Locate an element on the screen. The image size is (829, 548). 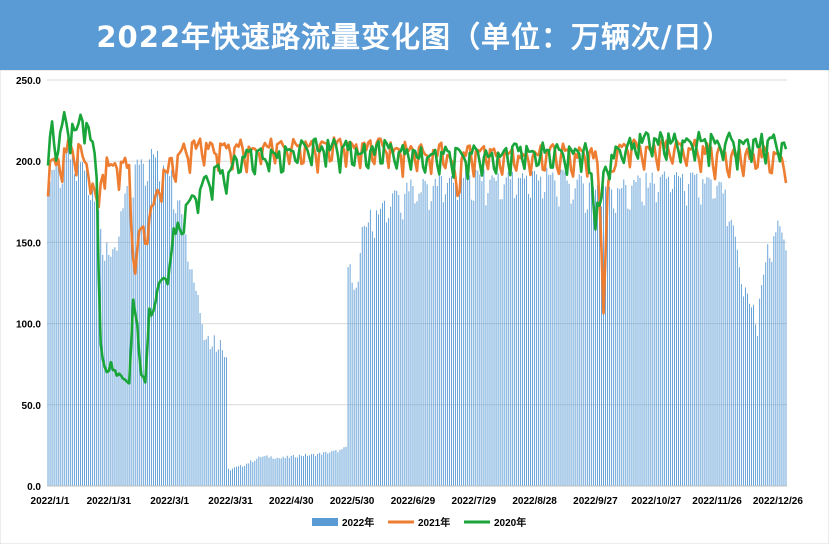
y-tick-label: 150.0 is located at coordinates (28, 243).